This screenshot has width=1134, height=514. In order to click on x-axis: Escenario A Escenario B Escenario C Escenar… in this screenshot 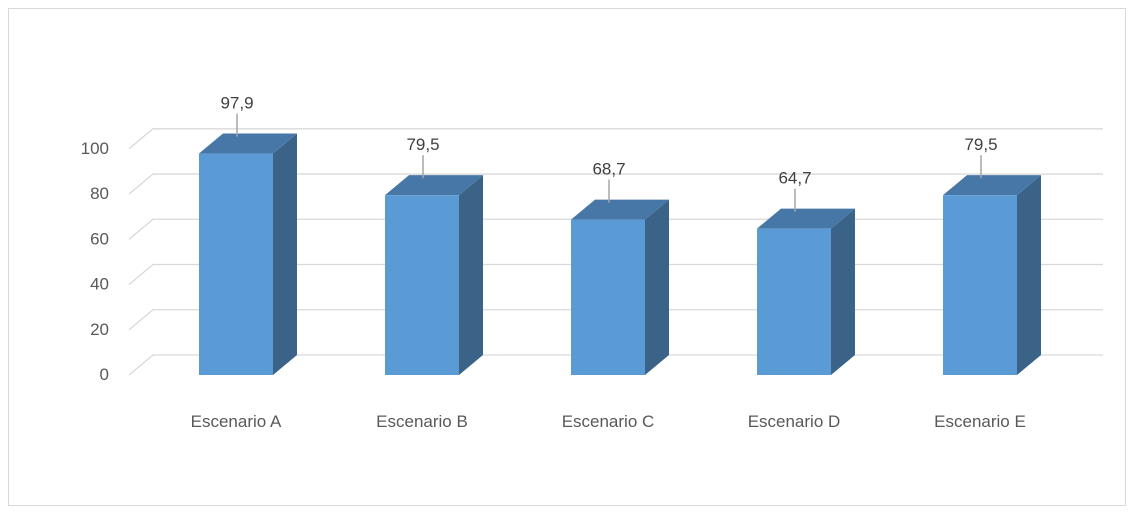, I will do `click(608, 421)`.